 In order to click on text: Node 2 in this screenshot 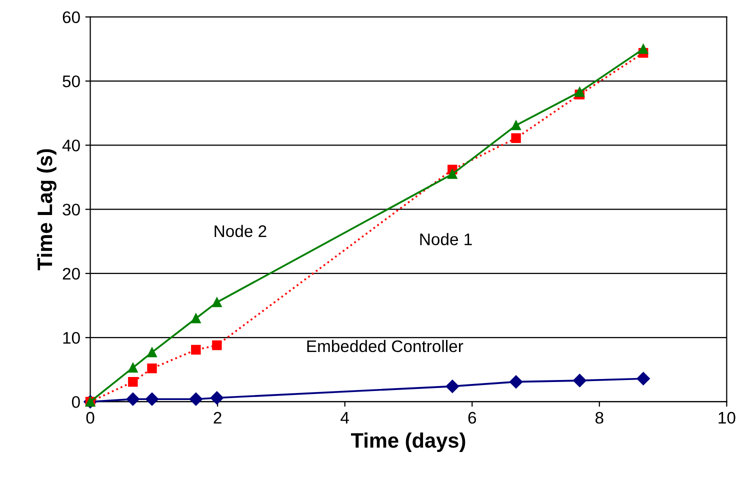, I will do `click(240, 231)`.